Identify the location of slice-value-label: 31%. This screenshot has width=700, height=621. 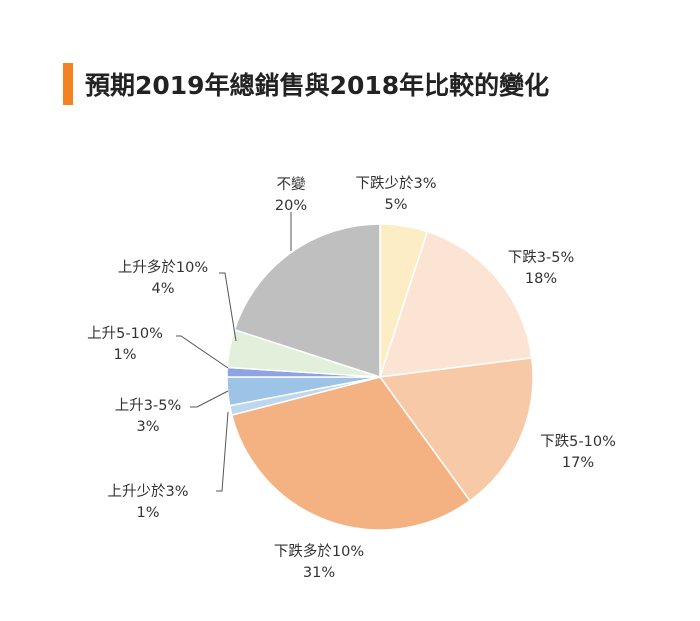
(319, 573).